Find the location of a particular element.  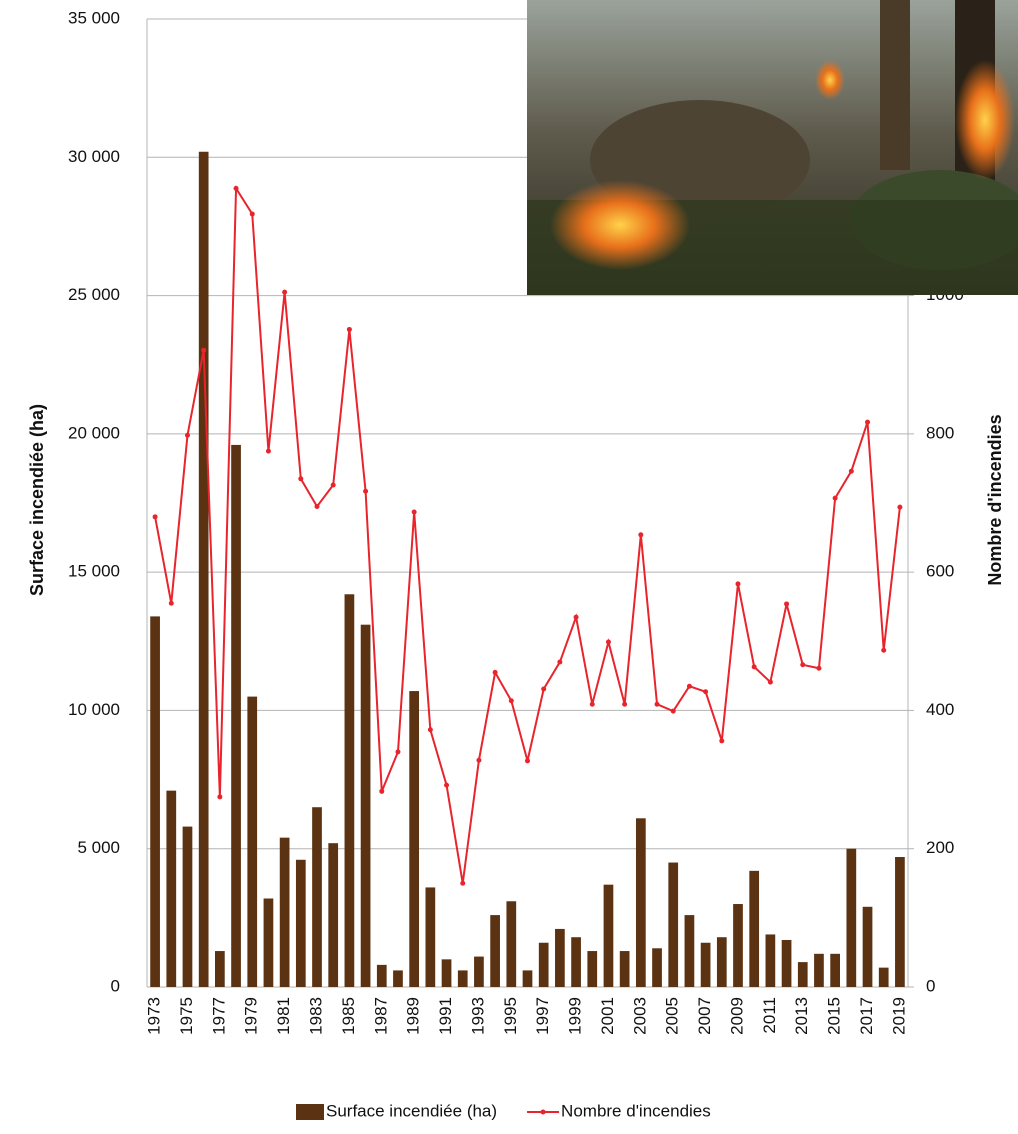

y-tick-label: 10 000 is located at coordinates (94, 709).